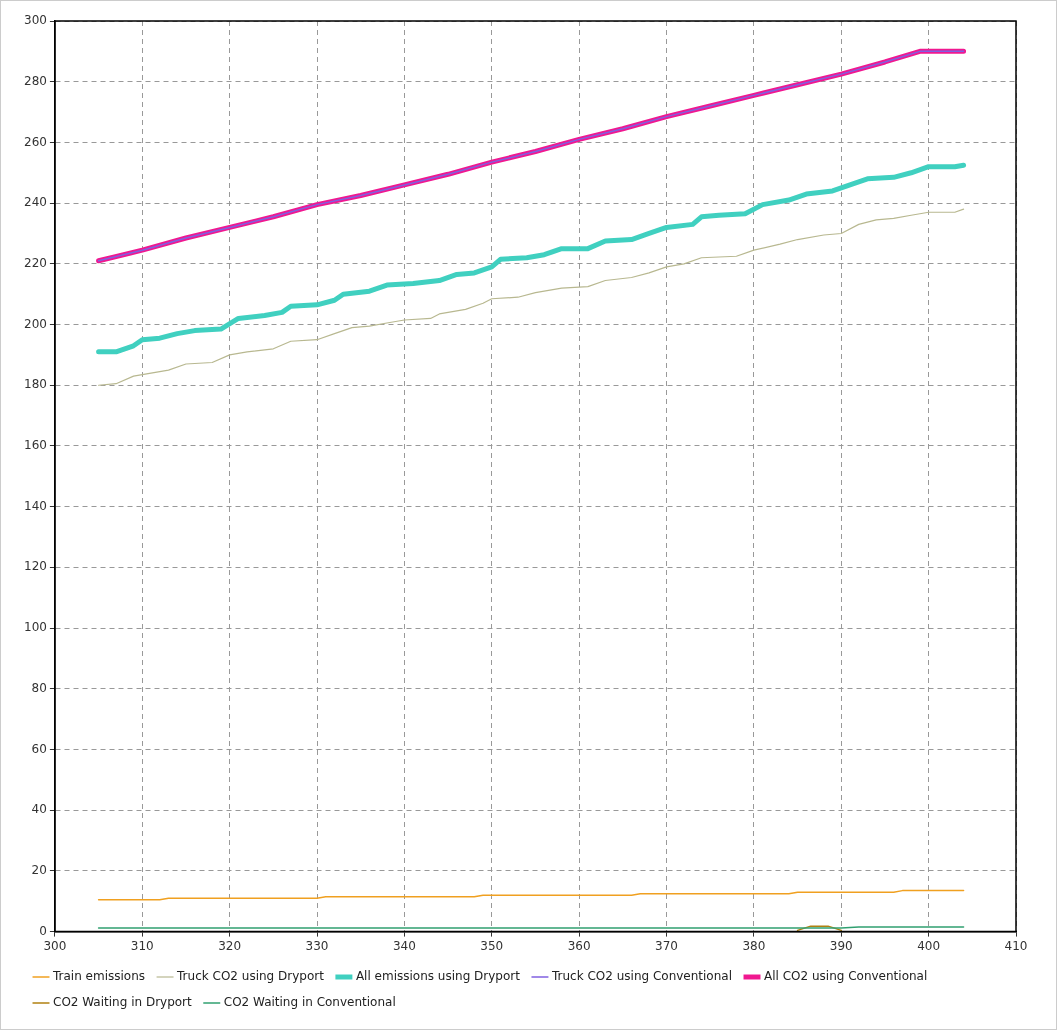 The height and width of the screenshot is (1030, 1057). Describe the element at coordinates (35, 20) in the screenshot. I see `y-tick-label: 300` at that location.